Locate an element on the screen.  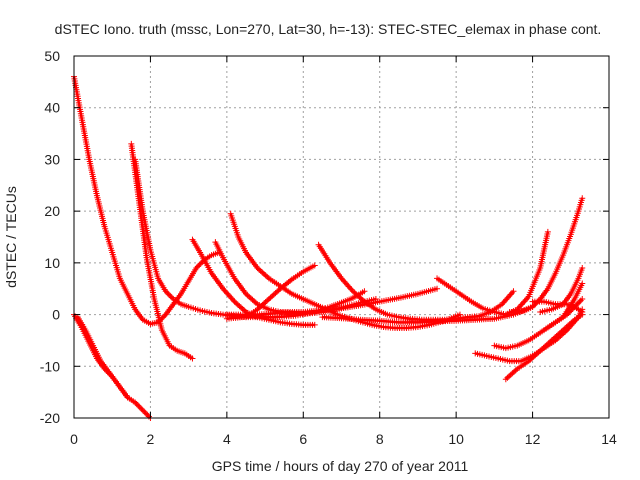
series-arc21 is located at coordinates (546, 255).